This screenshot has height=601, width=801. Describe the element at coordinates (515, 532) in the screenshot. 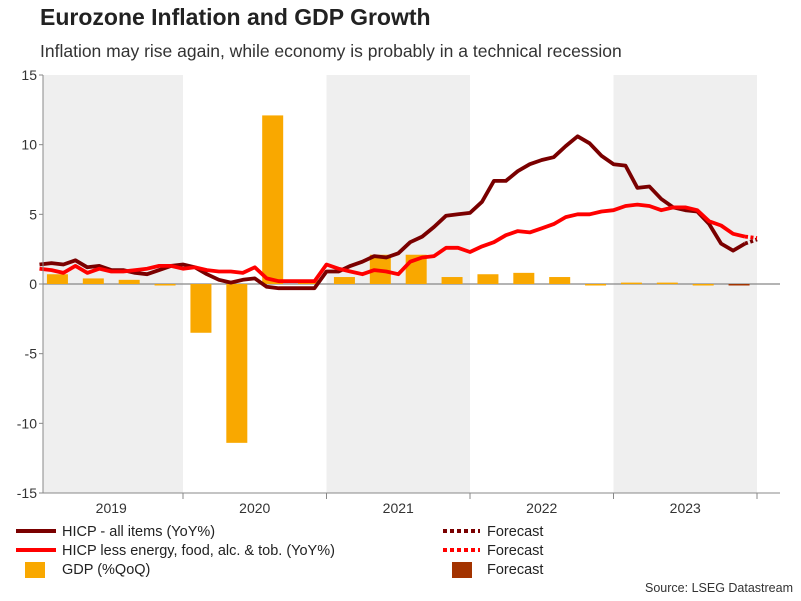

I see `legend-label-hicp-forecast: Forecast` at that location.